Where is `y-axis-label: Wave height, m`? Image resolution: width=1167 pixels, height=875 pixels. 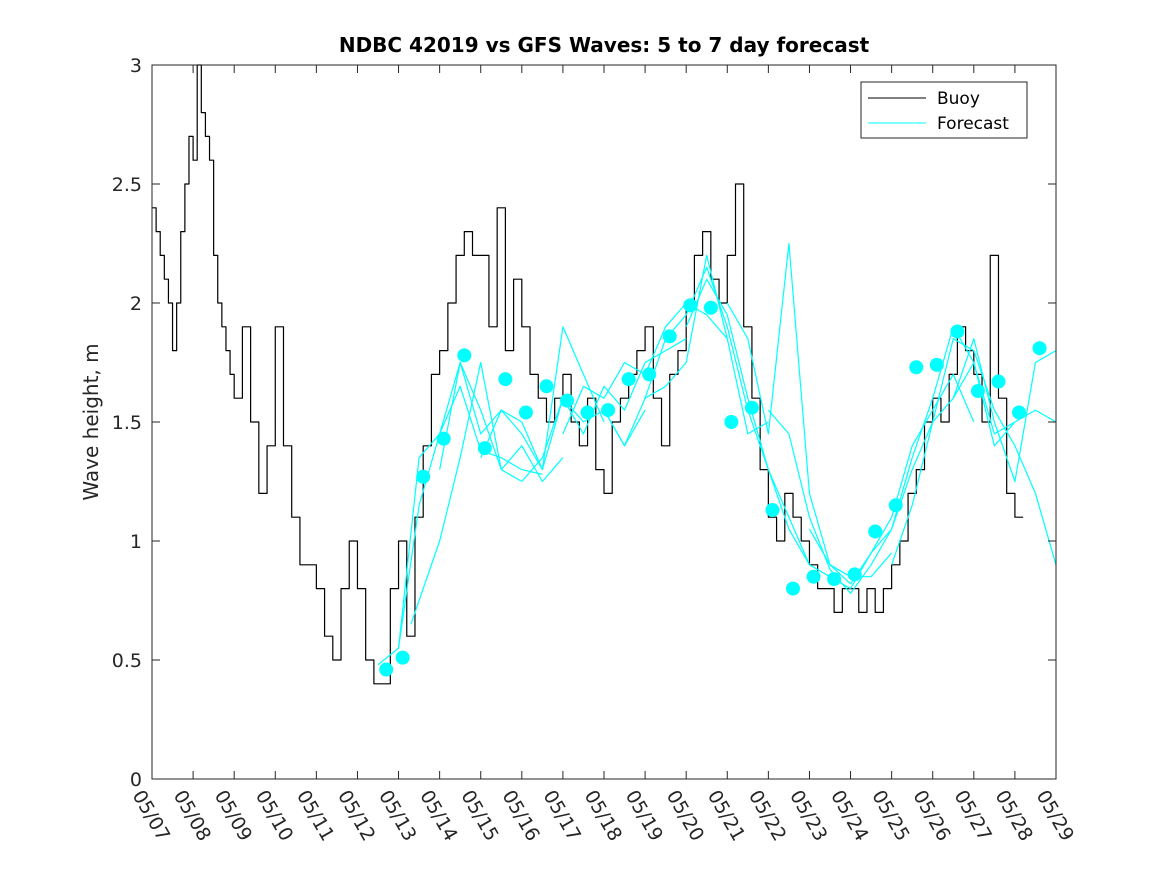 y-axis-label: Wave height, m is located at coordinates (91, 421).